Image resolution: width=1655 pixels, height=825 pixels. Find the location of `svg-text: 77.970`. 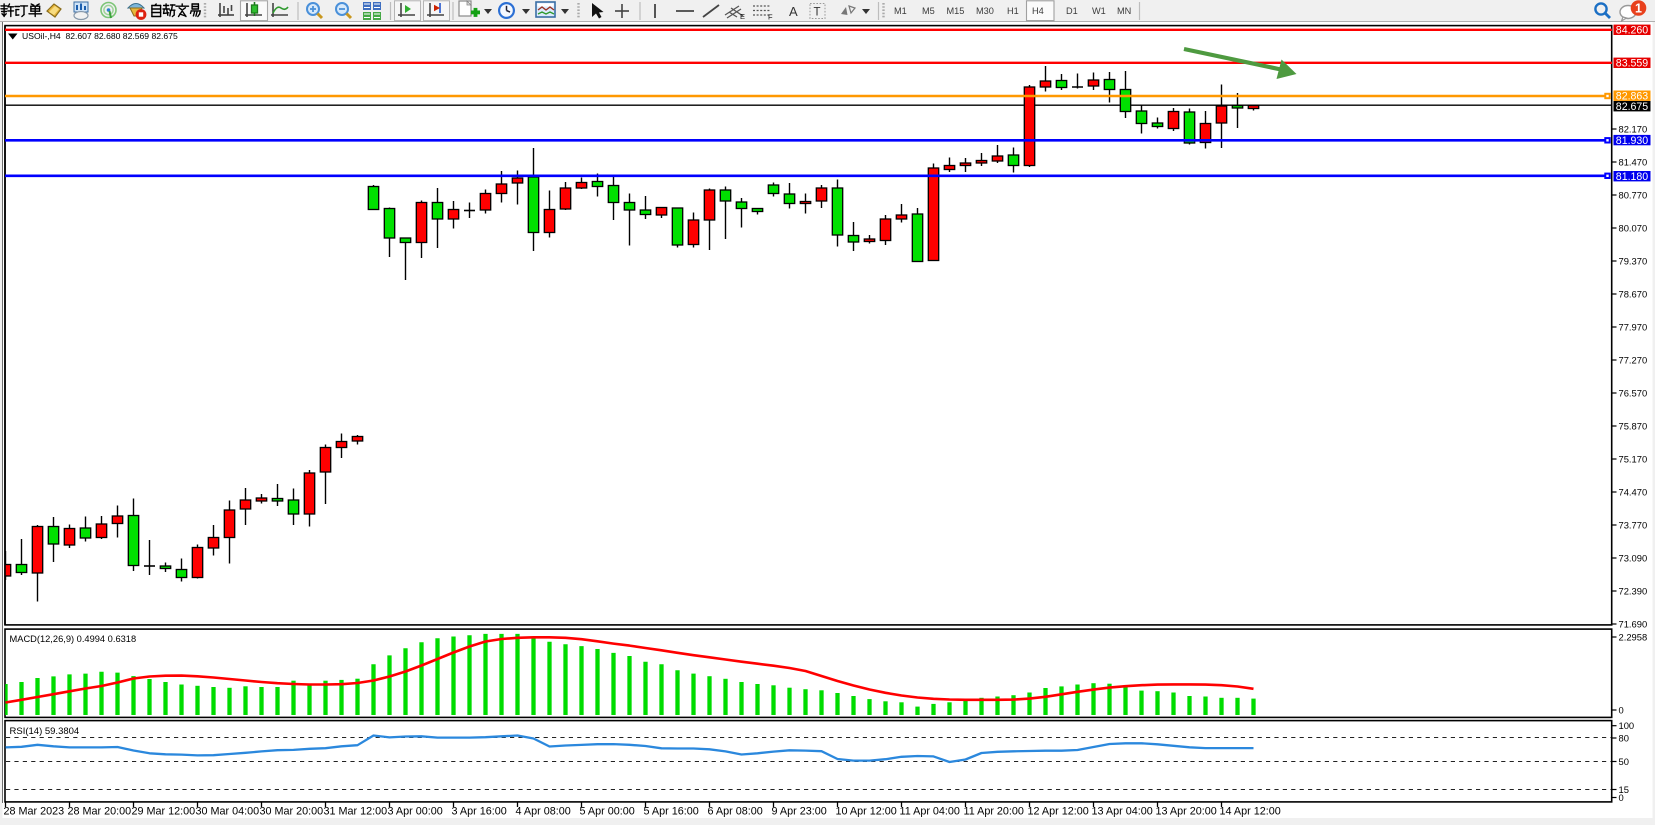

svg-text: 77.970 is located at coordinates (1633, 326).